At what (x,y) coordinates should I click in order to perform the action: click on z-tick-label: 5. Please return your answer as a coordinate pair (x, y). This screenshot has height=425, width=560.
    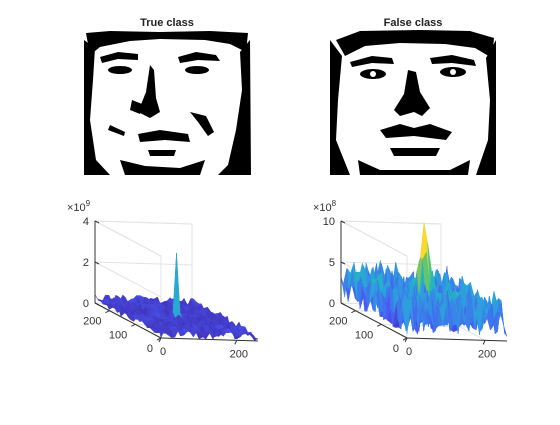
    Looking at the image, I should click on (332, 263).